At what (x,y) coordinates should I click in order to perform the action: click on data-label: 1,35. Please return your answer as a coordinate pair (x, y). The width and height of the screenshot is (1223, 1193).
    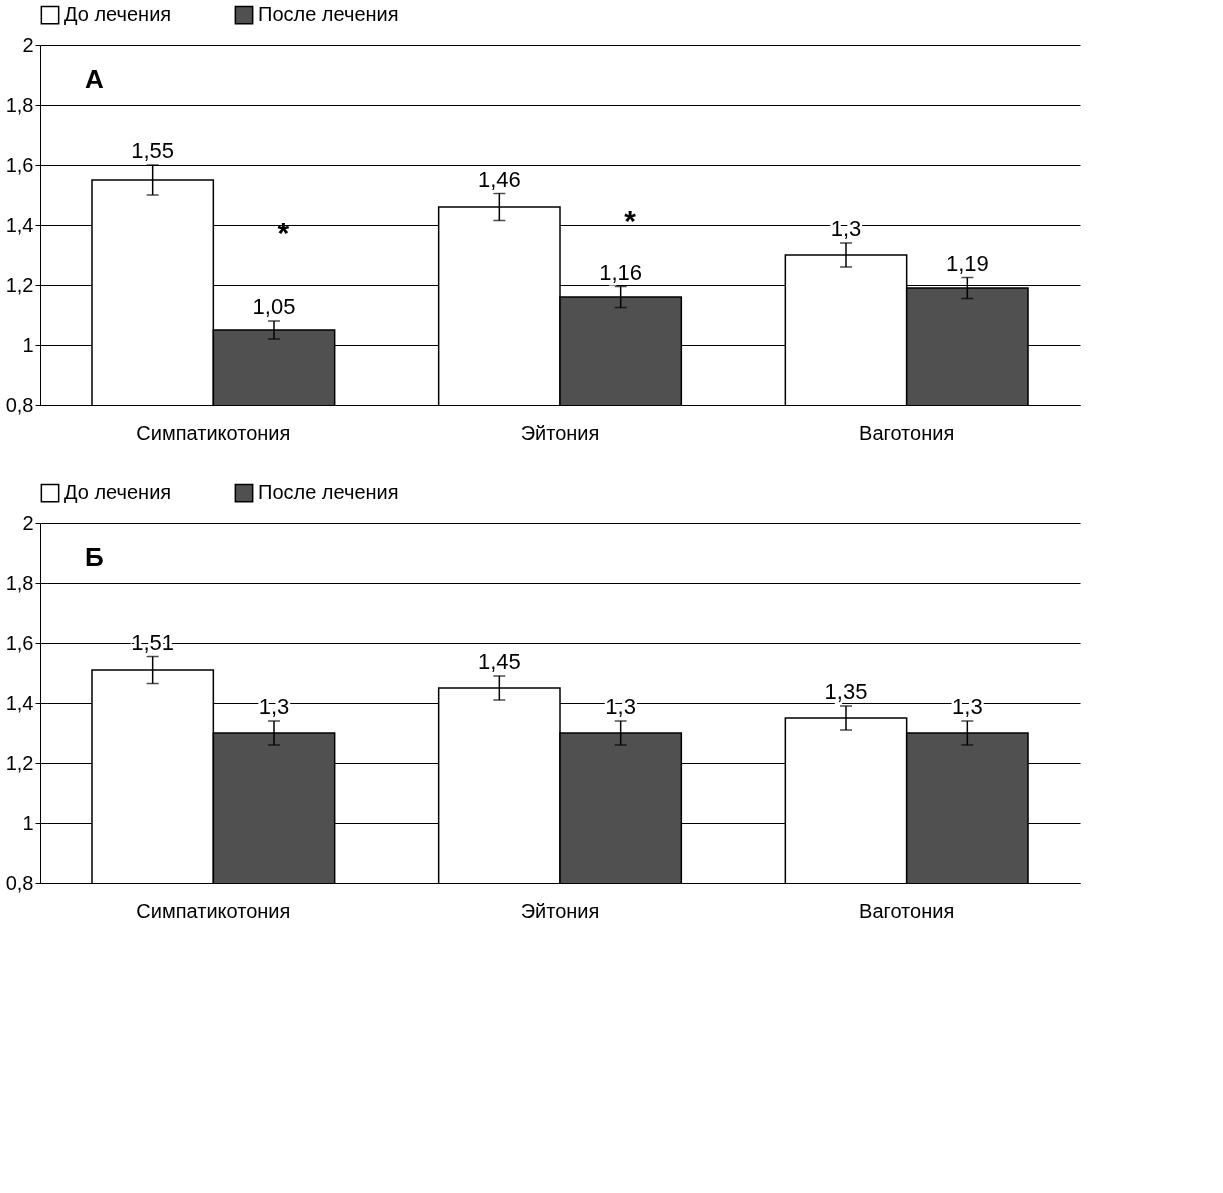
    Looking at the image, I should click on (846, 691).